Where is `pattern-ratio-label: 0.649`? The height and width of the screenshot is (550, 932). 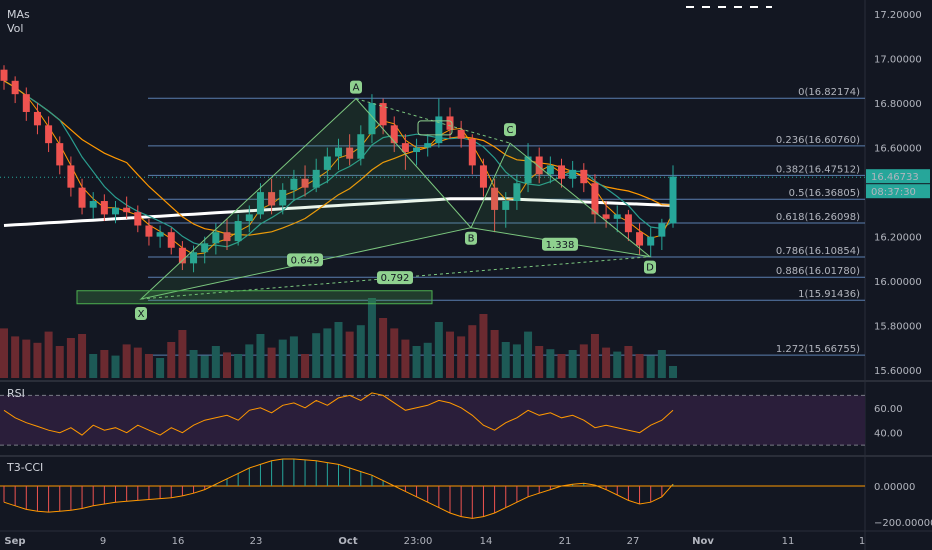
pattern-ratio-label: 0.649 is located at coordinates (305, 260).